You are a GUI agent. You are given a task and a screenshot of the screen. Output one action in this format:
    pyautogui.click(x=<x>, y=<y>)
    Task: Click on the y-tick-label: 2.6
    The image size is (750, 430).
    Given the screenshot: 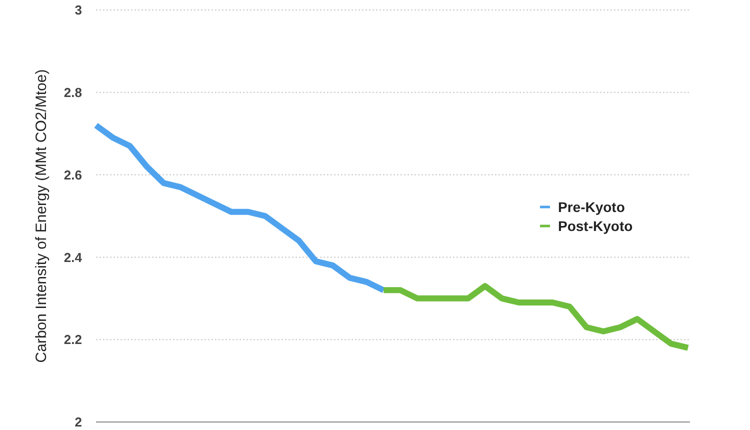 What is the action you would take?
    pyautogui.click(x=73, y=174)
    